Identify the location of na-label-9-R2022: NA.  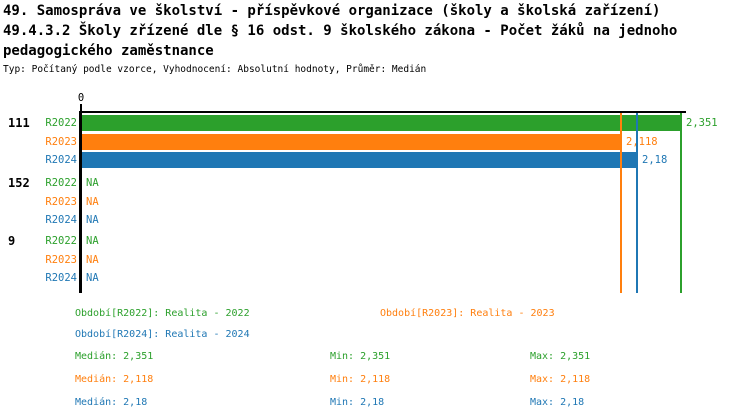
(92, 241).